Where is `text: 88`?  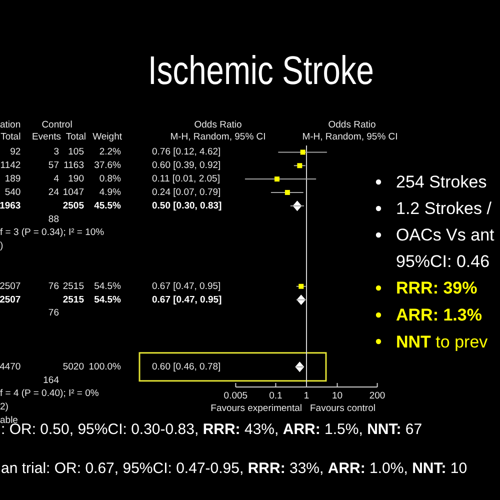
text: 88 is located at coordinates (53, 219).